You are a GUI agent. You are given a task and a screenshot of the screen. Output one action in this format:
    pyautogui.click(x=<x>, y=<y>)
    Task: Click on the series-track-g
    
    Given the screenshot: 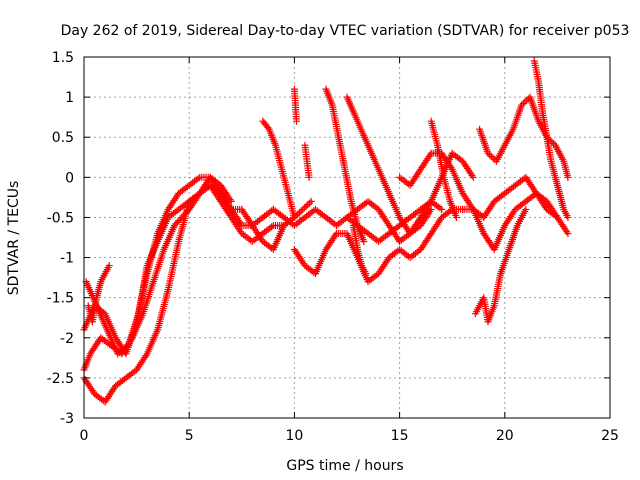 What is the action you would take?
    pyautogui.click(x=410, y=197)
    